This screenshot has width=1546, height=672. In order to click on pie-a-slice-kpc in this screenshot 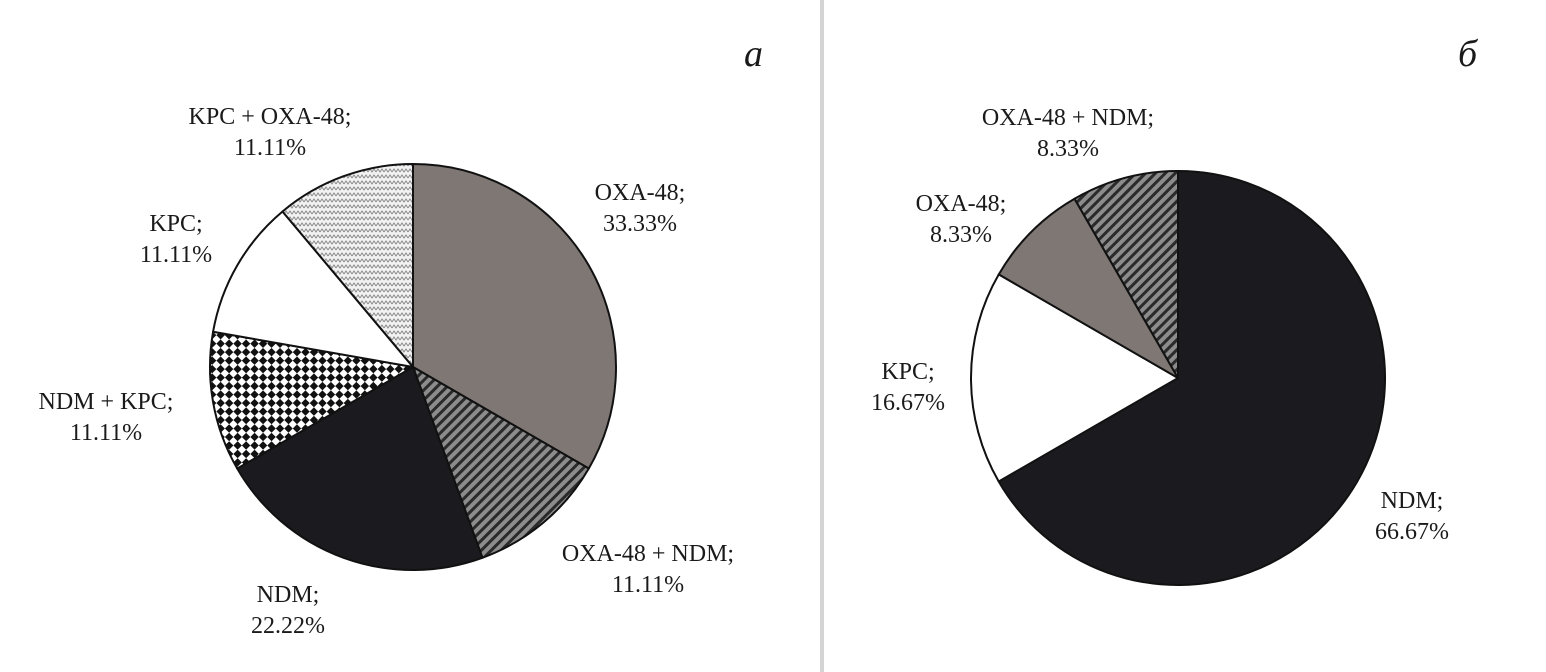, I will do `click(313, 289)`.